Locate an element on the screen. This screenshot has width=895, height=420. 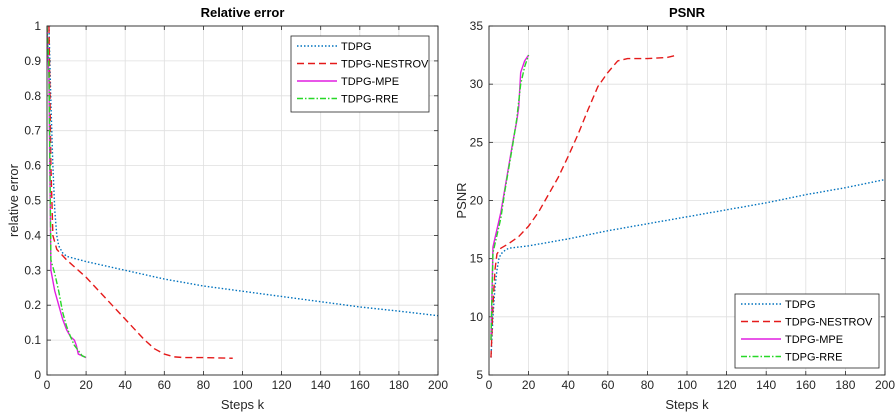
chart-title: Relative error is located at coordinates (243, 12).